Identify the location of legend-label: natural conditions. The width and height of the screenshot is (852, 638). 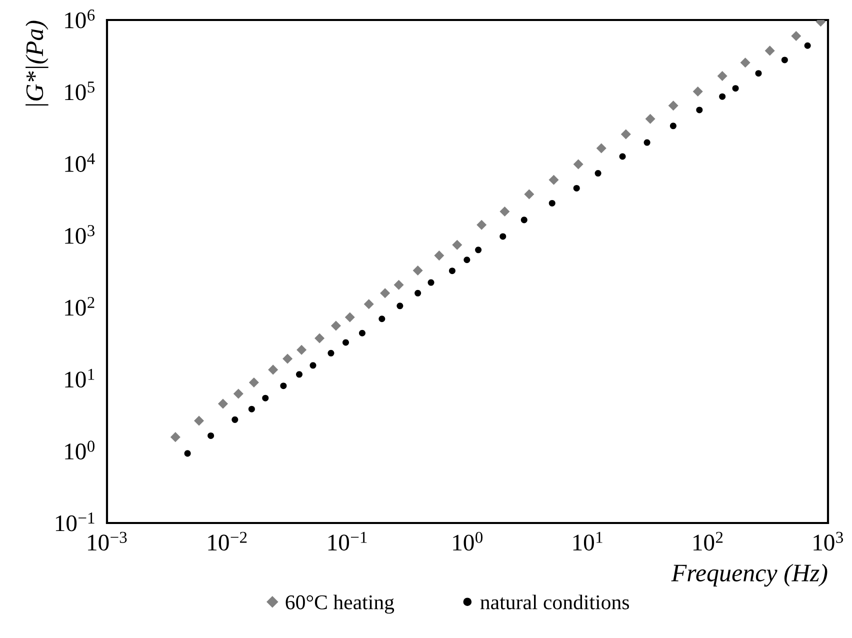
(554, 602).